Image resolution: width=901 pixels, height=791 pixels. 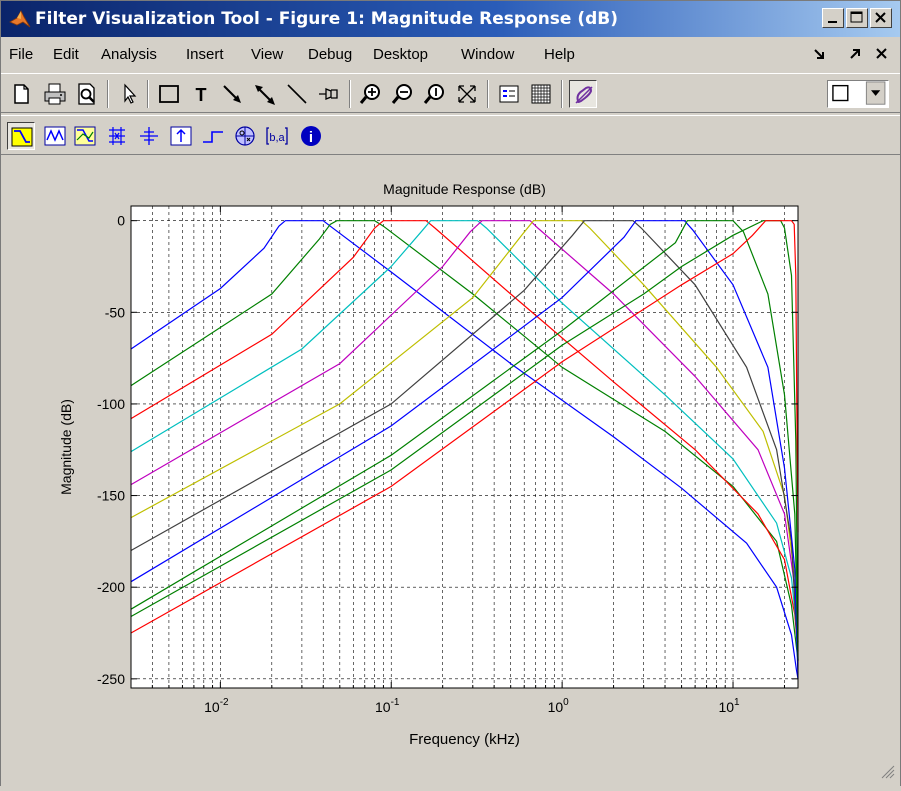 I want to click on zoom-out-icon, so click(x=403, y=94).